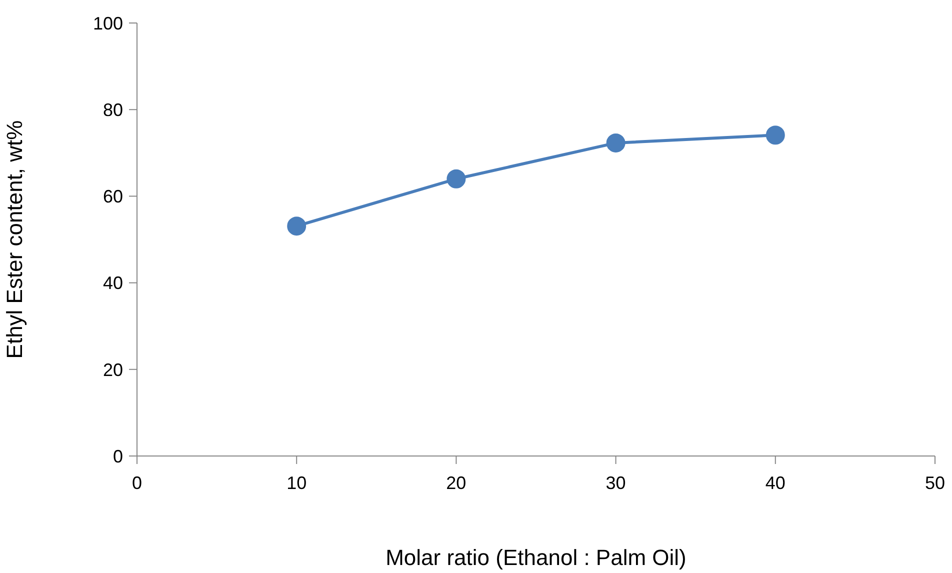 The width and height of the screenshot is (952, 573). What do you see at coordinates (112, 370) in the screenshot?
I see `y-tick-label: 20` at bounding box center [112, 370].